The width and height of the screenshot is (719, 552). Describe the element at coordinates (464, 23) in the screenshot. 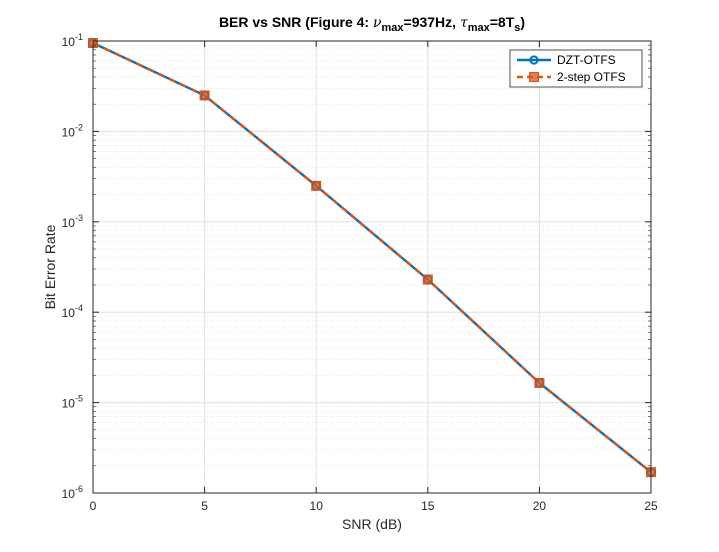

I see `tau-symbol: τ` at that location.